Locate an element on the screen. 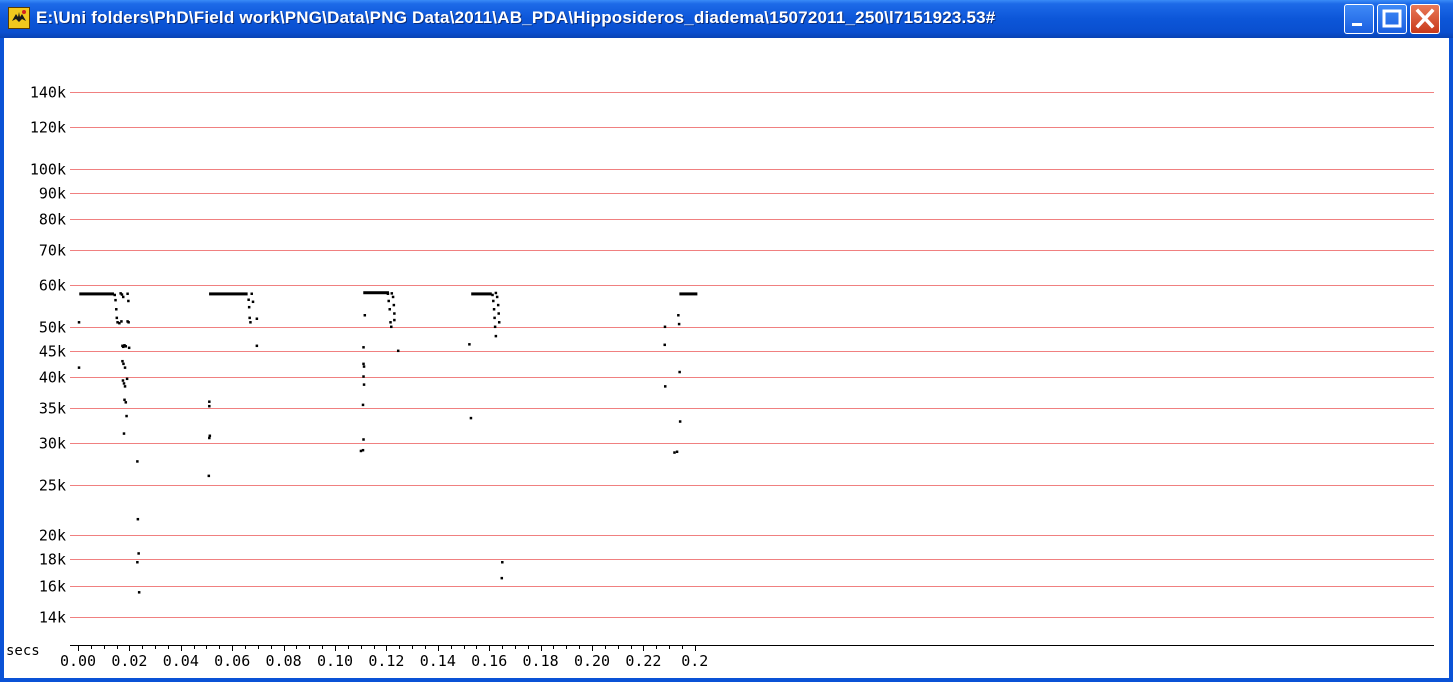 The width and height of the screenshot is (1453, 683). y-tick-label: 25k is located at coordinates (52, 486).